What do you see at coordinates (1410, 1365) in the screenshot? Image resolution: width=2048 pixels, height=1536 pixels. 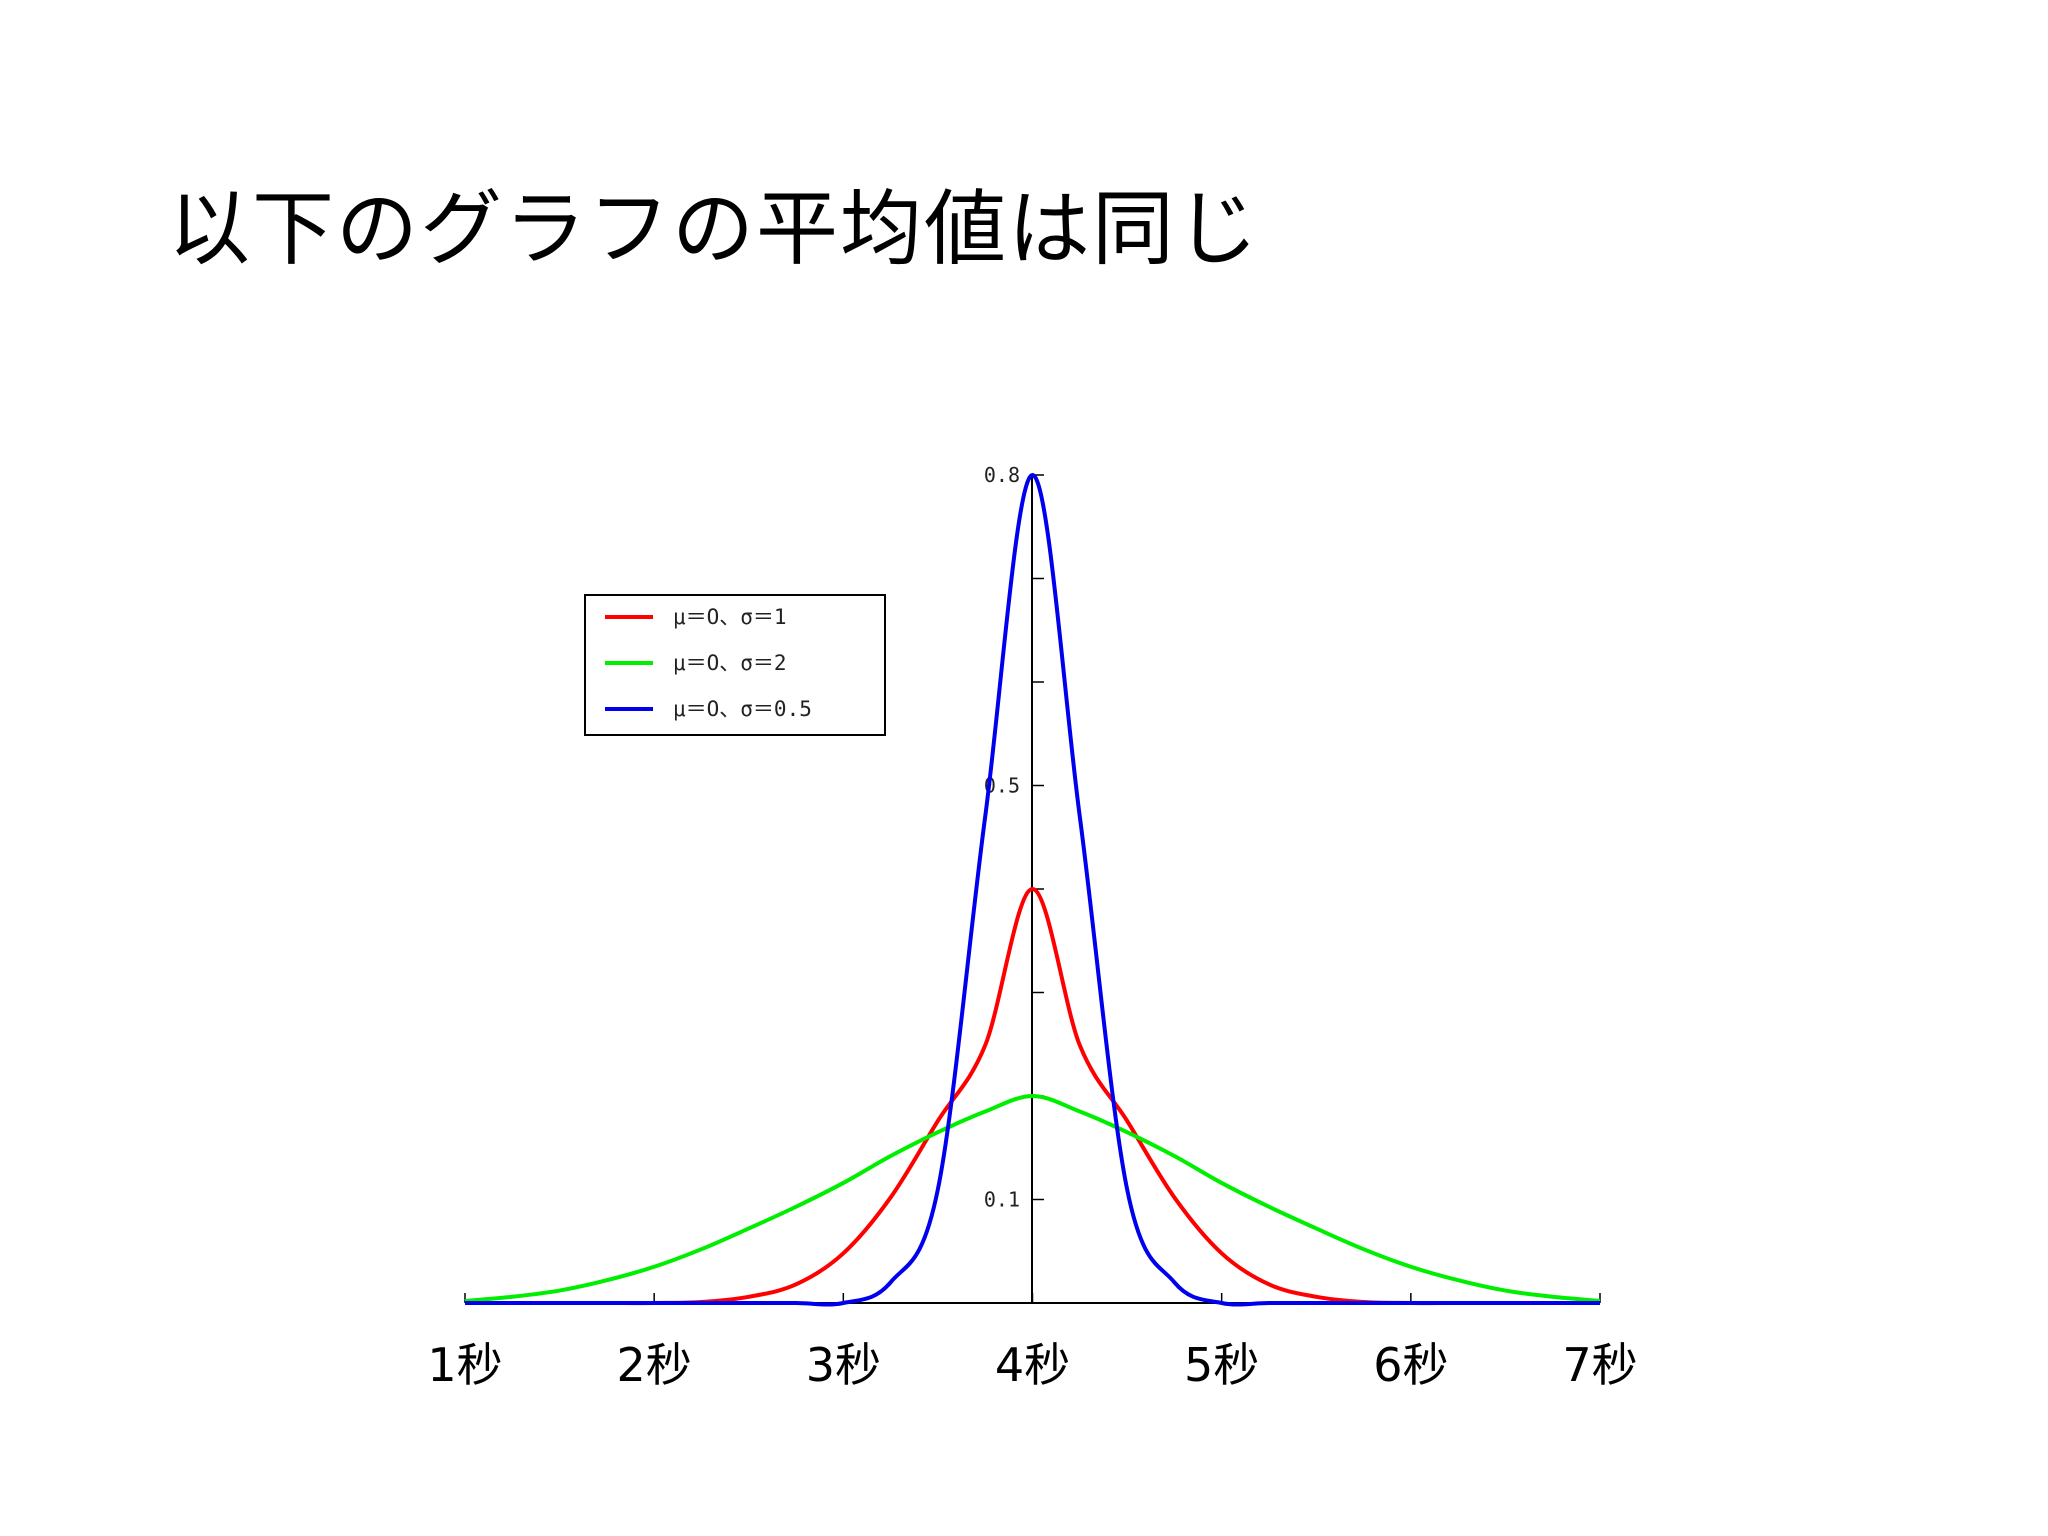 I see `x-tick-label: 6秒` at bounding box center [1410, 1365].